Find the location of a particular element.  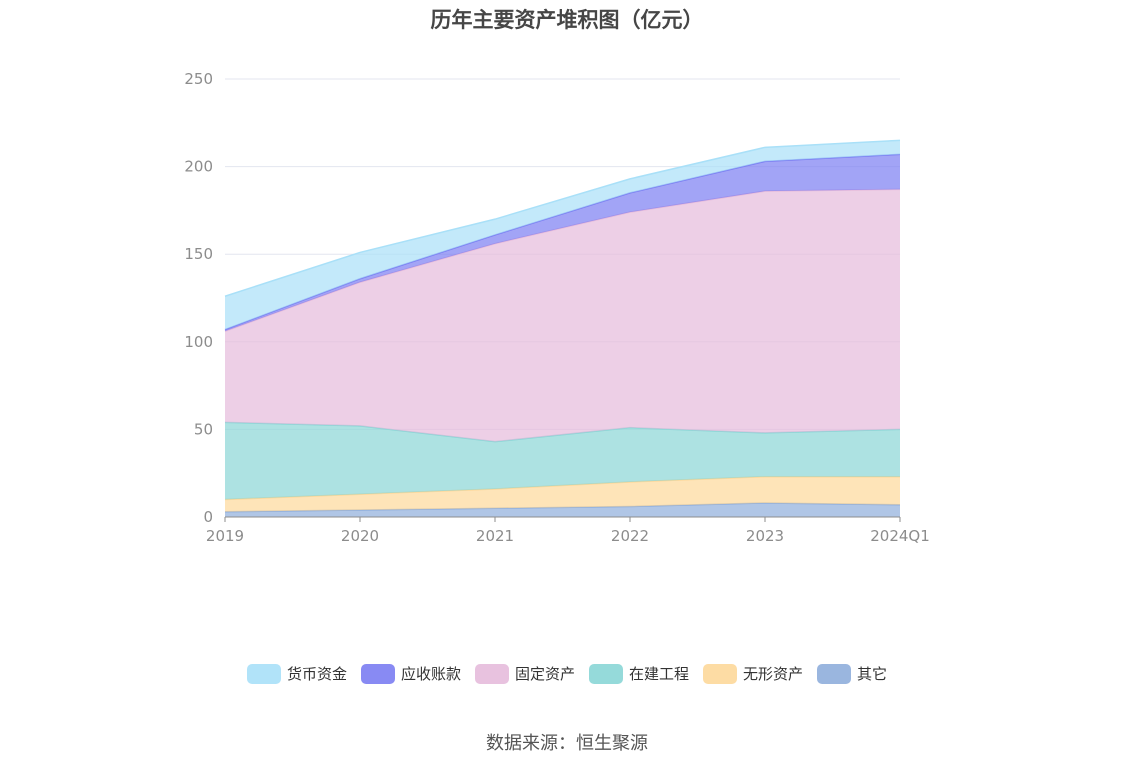

y-tick-label: 0 is located at coordinates (208, 517).